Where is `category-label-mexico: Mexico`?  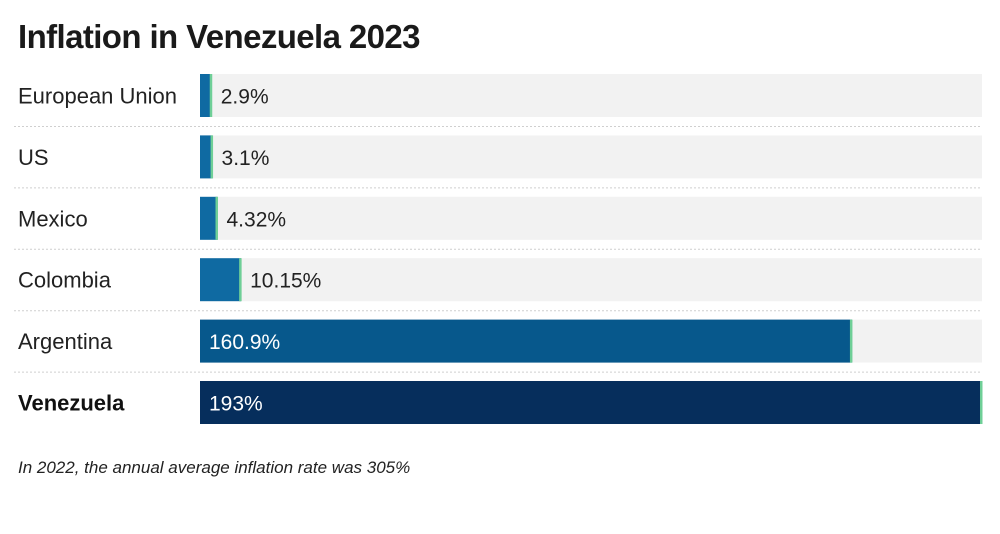
category-label-mexico: Mexico is located at coordinates (53, 218).